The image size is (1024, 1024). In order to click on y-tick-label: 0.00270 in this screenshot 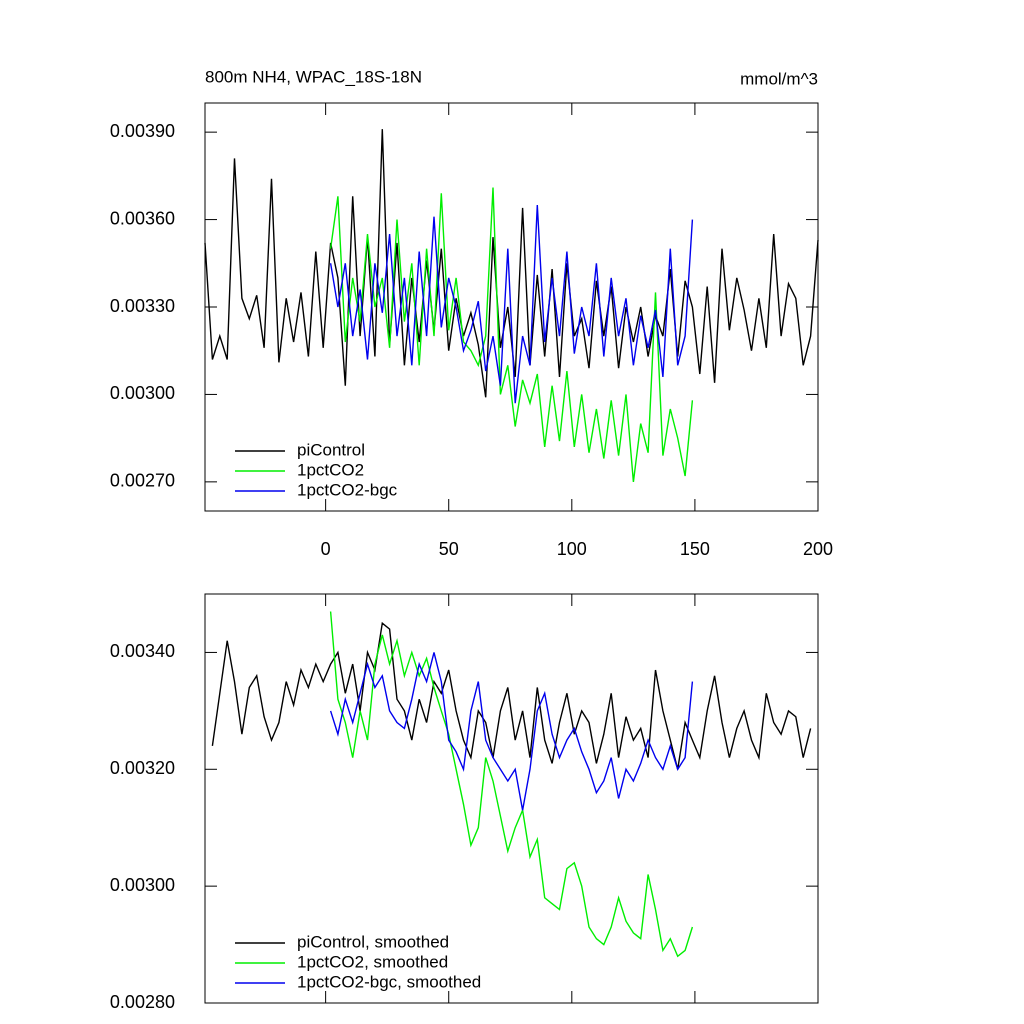, I will do `click(142, 481)`.